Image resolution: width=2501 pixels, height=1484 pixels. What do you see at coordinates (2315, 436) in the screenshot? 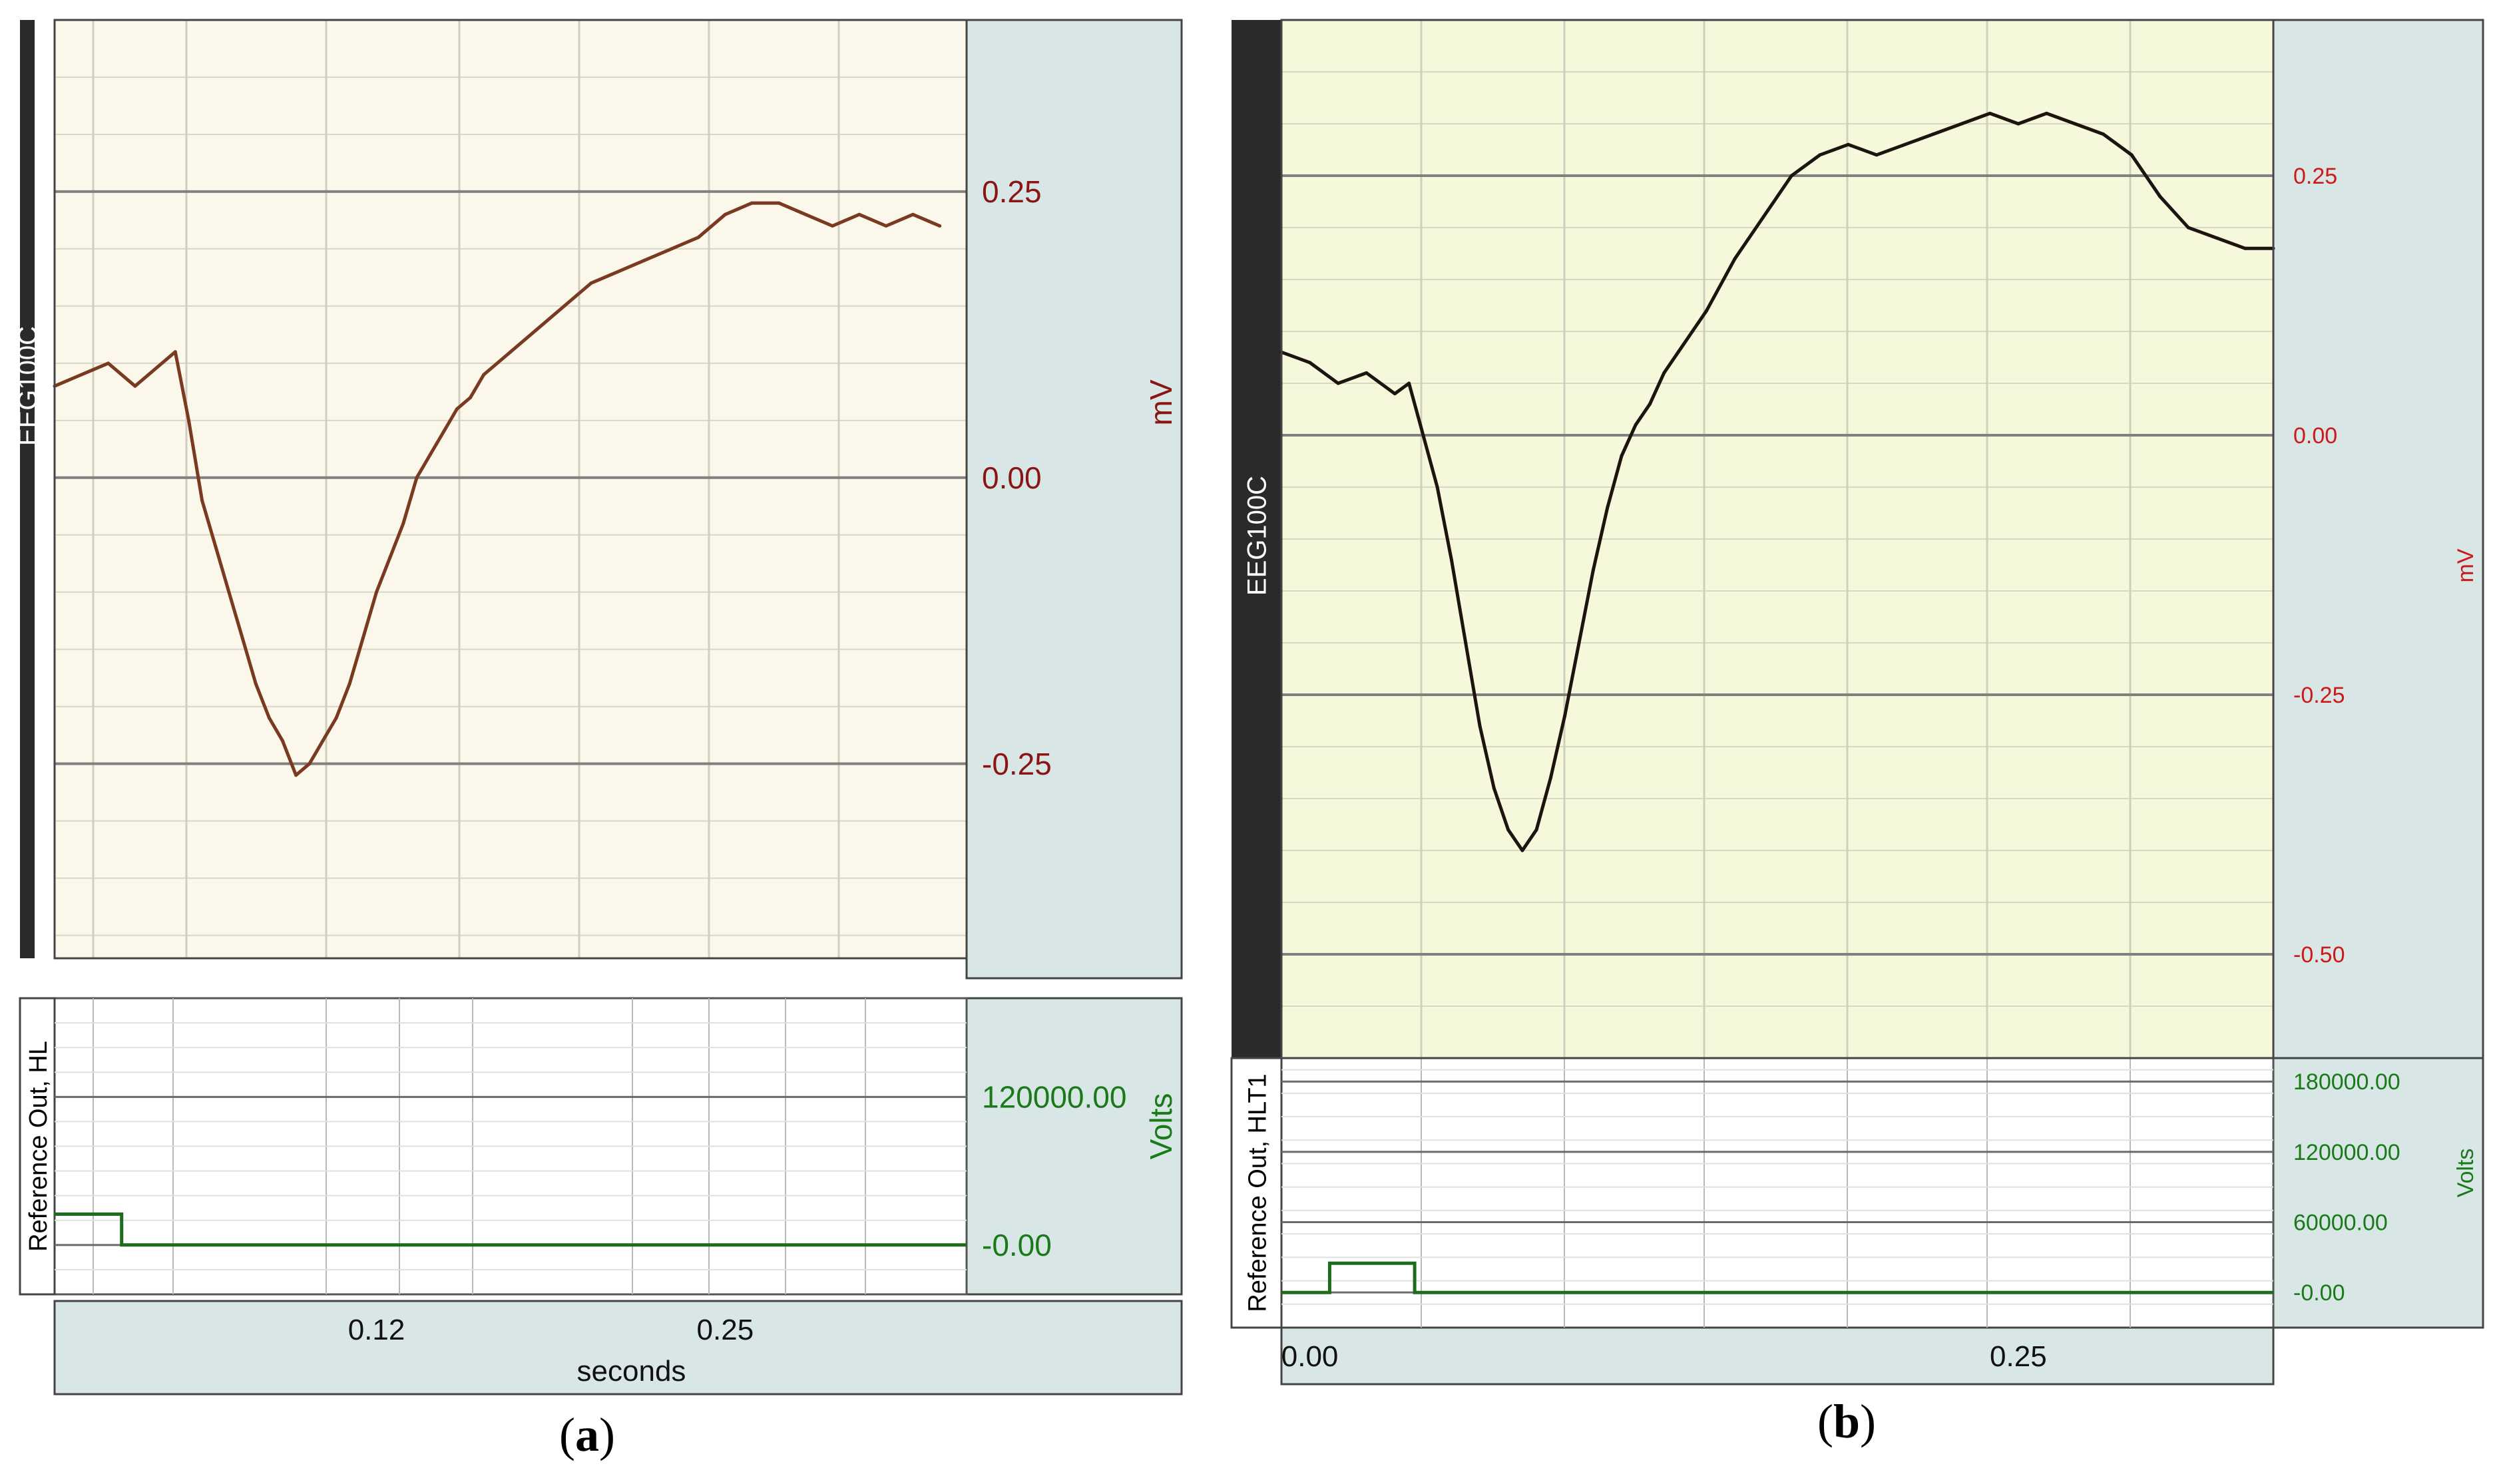
I see `ytick-label-b-upper: 0.00` at bounding box center [2315, 436].